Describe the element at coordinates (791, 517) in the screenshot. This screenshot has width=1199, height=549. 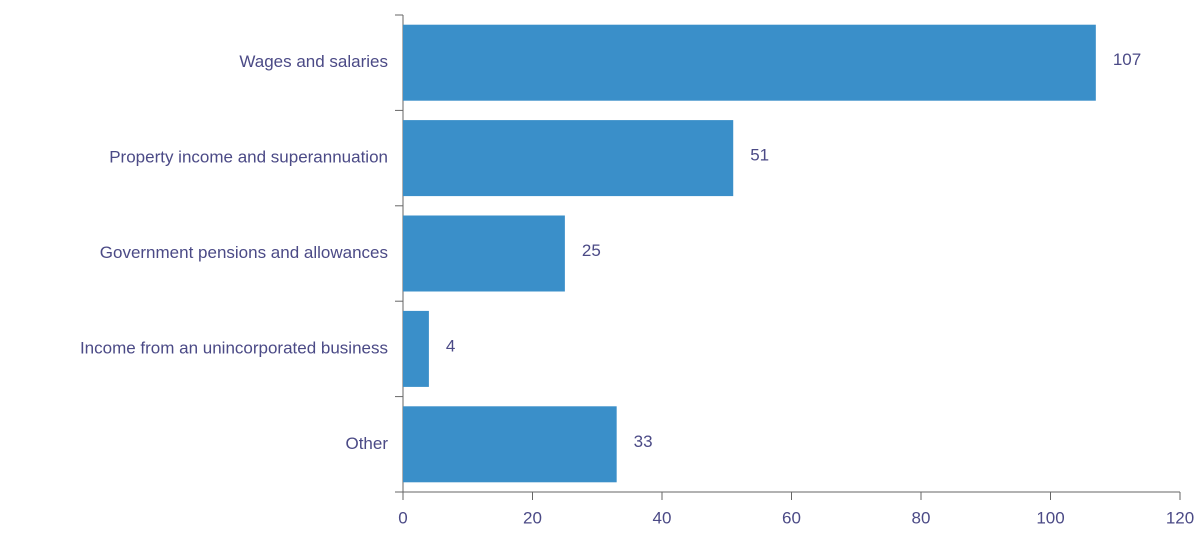
I see `x-tick-label: 60` at that location.